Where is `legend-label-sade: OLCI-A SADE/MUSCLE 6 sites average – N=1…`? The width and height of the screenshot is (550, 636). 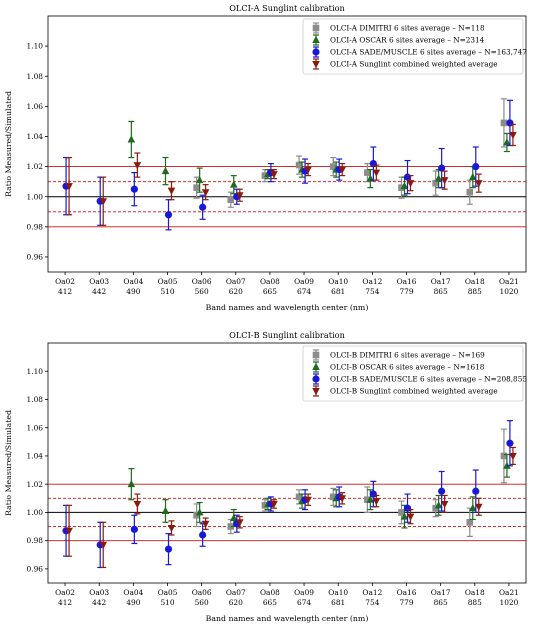
legend-label-sade: OLCI-A SADE/MUSCLE 6 sites average – N=1… is located at coordinates (428, 52).